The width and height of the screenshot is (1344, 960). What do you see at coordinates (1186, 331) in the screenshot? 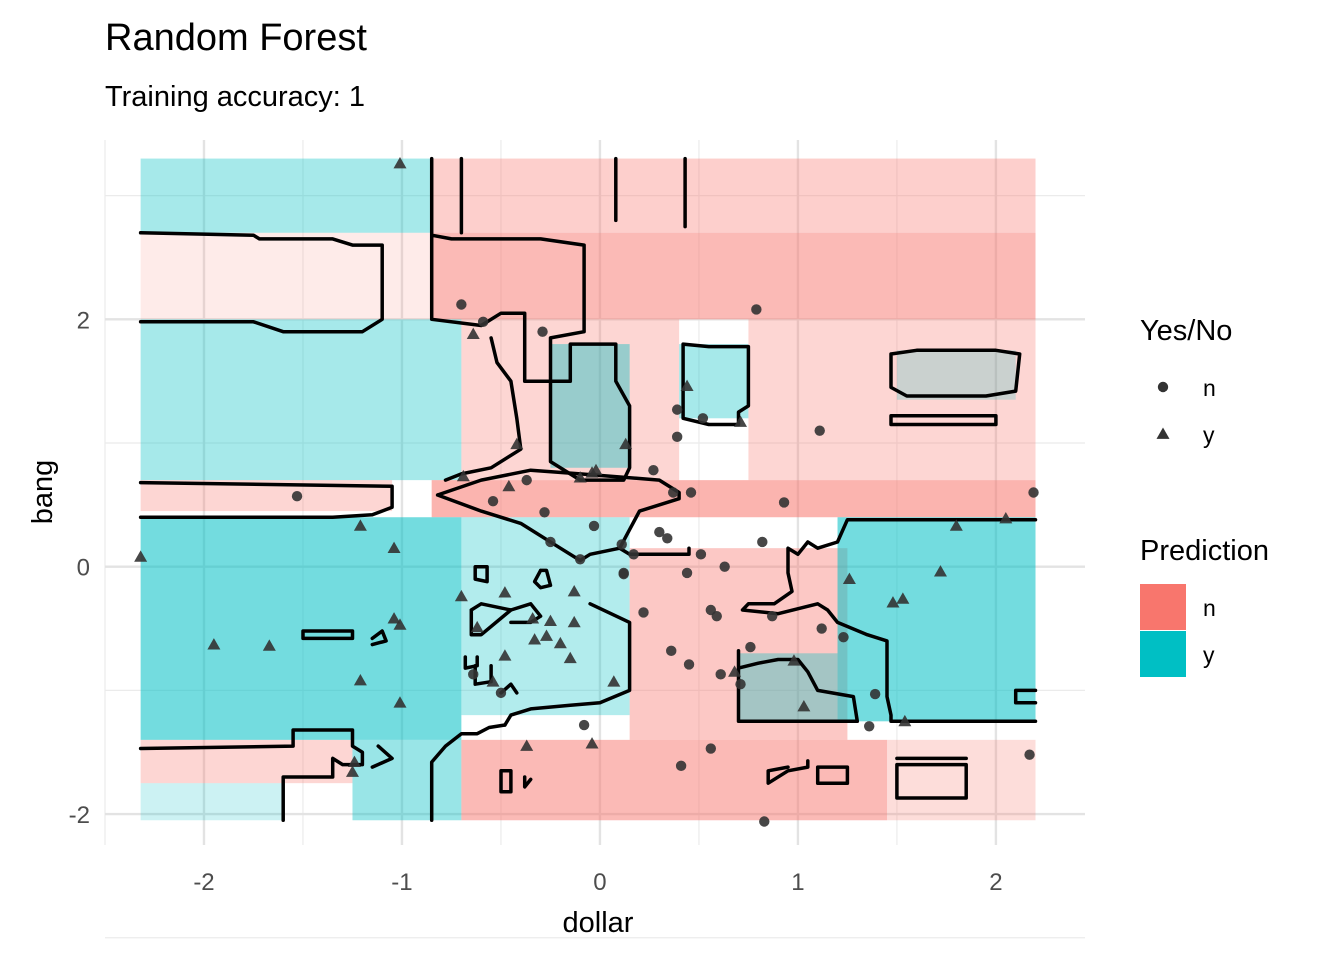
I see `legend-title-0: Yes/No` at bounding box center [1186, 331].